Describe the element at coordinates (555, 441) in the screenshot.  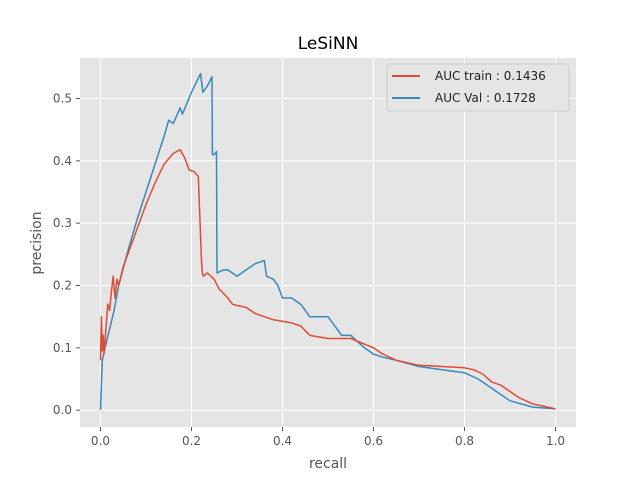
I see `x-tick-label: 1.0` at that location.